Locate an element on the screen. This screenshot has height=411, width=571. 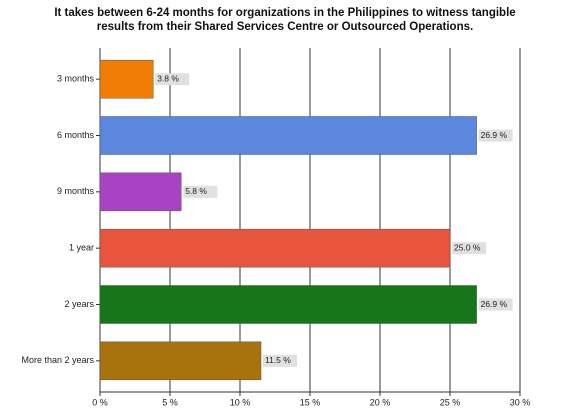
x-tick-label: 20 % is located at coordinates (380, 402).